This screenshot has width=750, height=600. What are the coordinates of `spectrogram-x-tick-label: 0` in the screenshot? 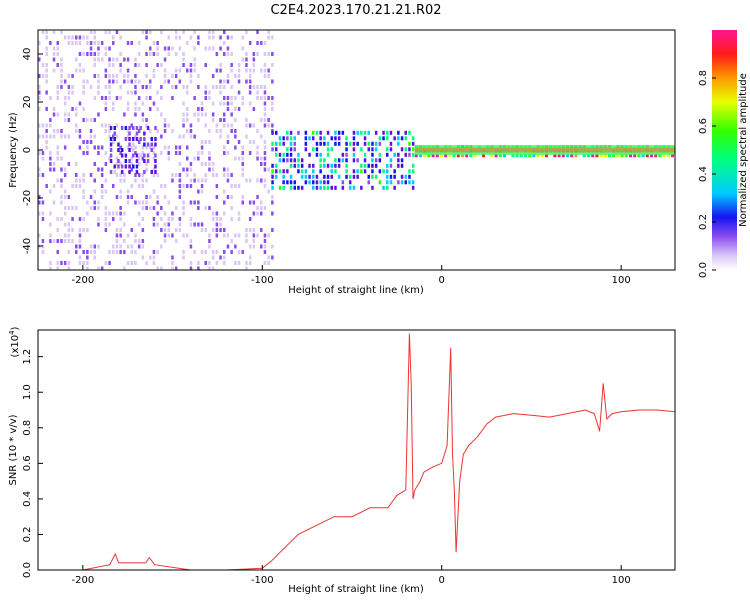 It's located at (442, 280).